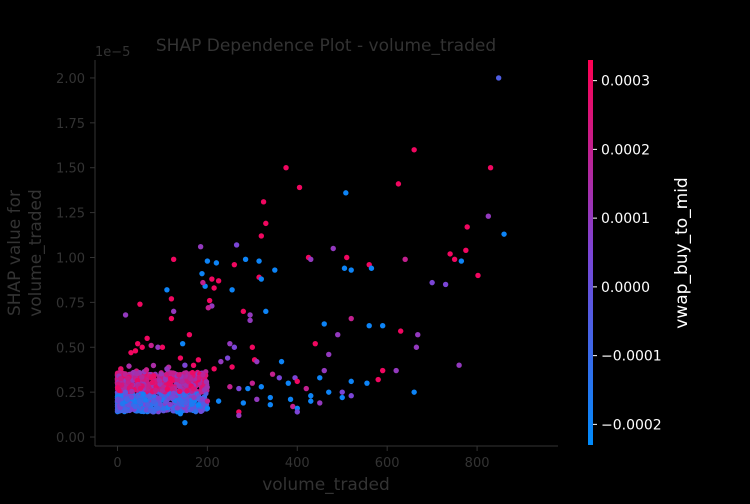  What do you see at coordinates (75, 259) in the screenshot?
I see `y-ticks: 0.00 0.25 0.50 0.75 1.00 1.25 1.50 1.75 2.00` at bounding box center [75, 259].